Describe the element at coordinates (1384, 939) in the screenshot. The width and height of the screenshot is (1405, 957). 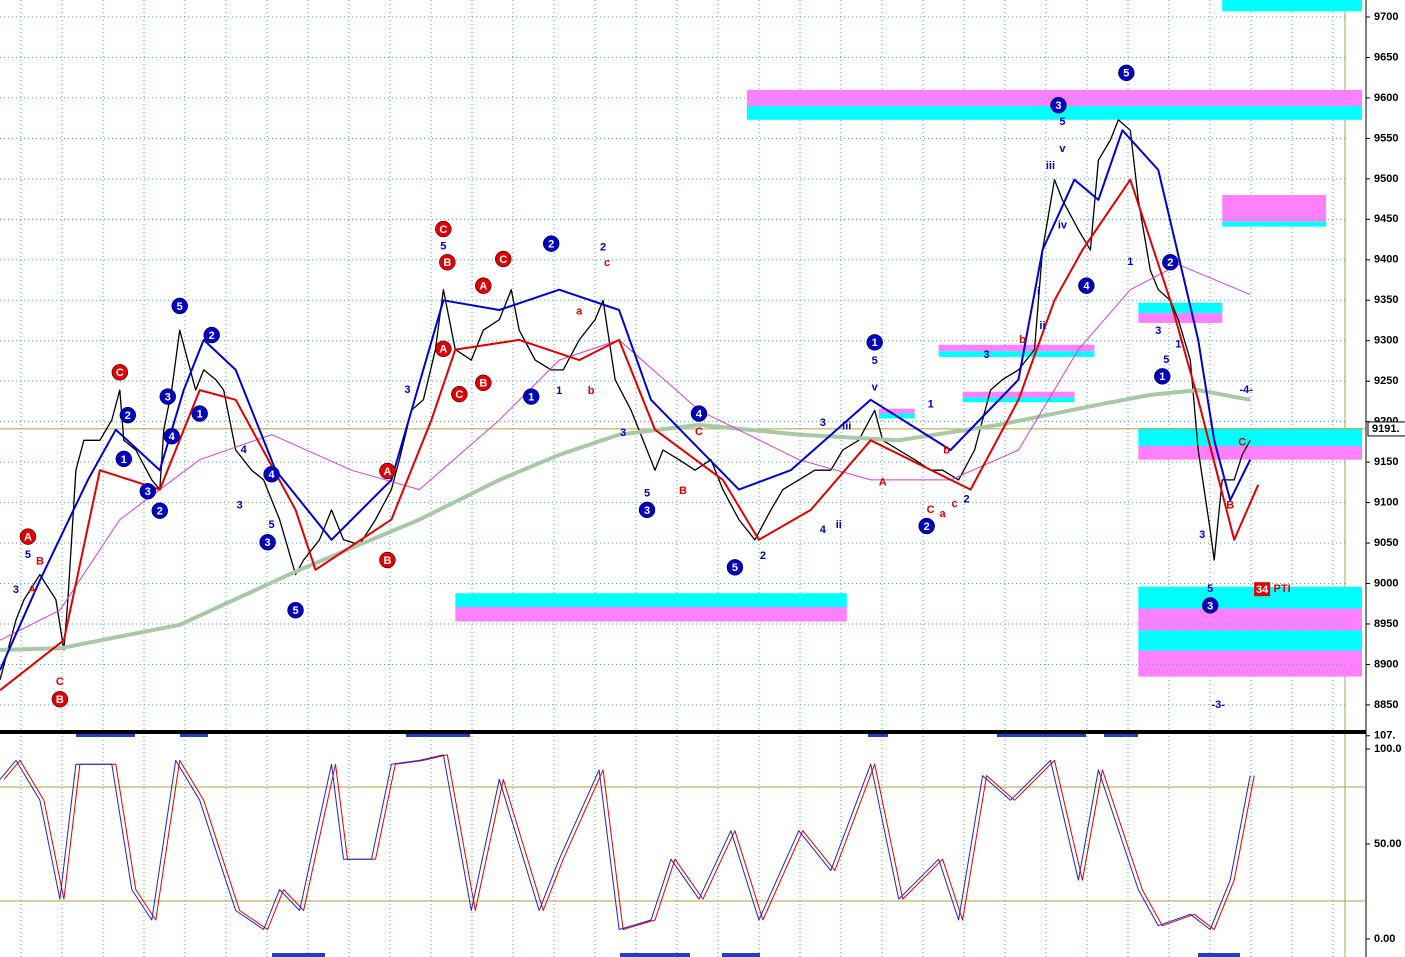
I see `y-tick-label: 0.00` at that location.